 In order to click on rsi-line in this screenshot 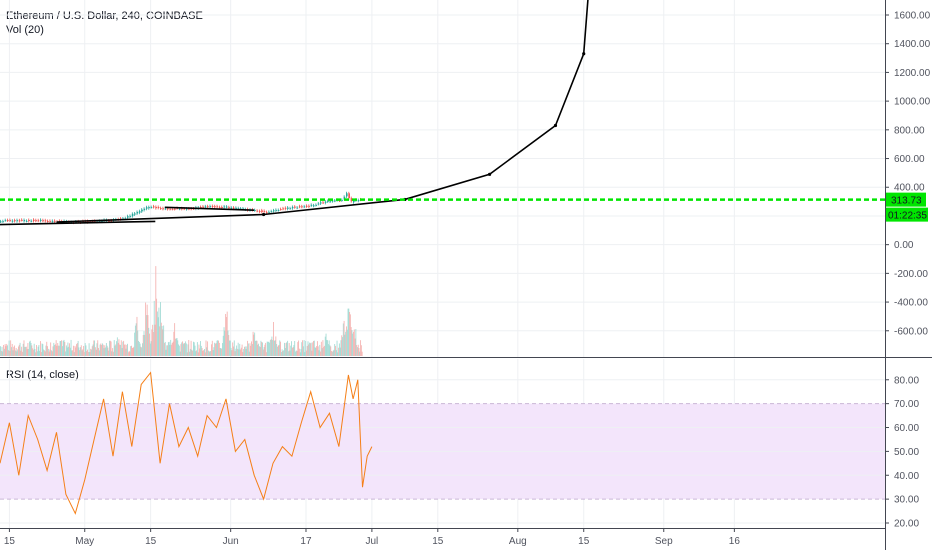, I will do `click(186, 443)`.